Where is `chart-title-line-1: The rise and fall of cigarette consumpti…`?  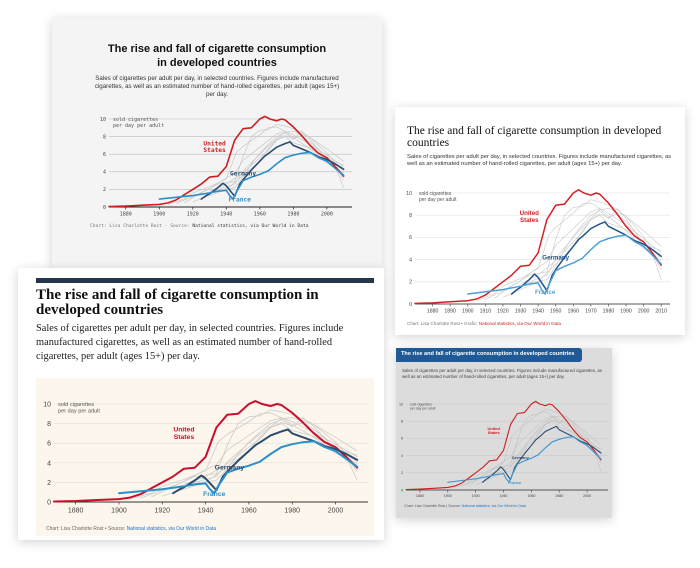 chart-title-line-1: The rise and fall of cigarette consumpti… is located at coordinates (217, 49).